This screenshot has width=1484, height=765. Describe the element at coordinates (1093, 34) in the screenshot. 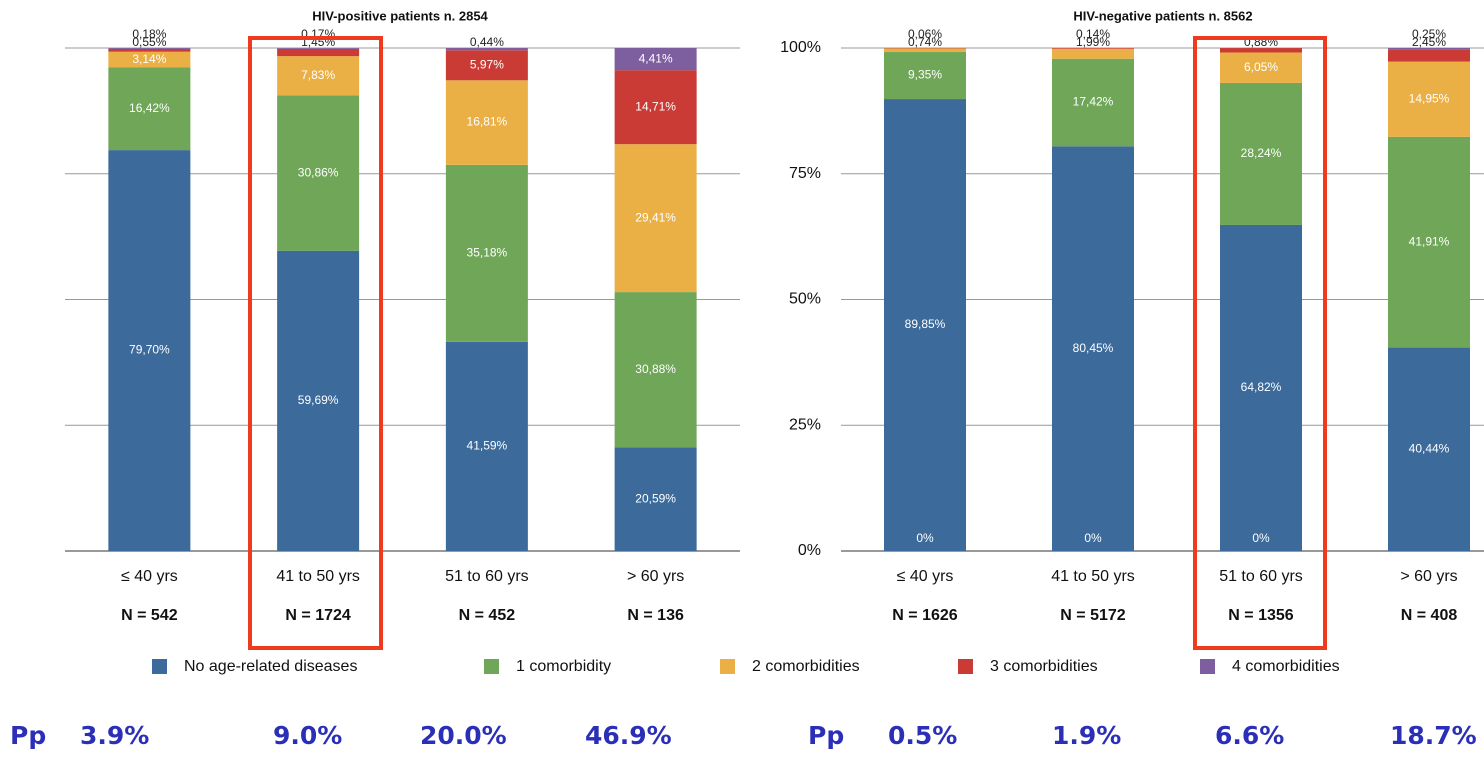

I see `data-label: 0,14%` at that location.